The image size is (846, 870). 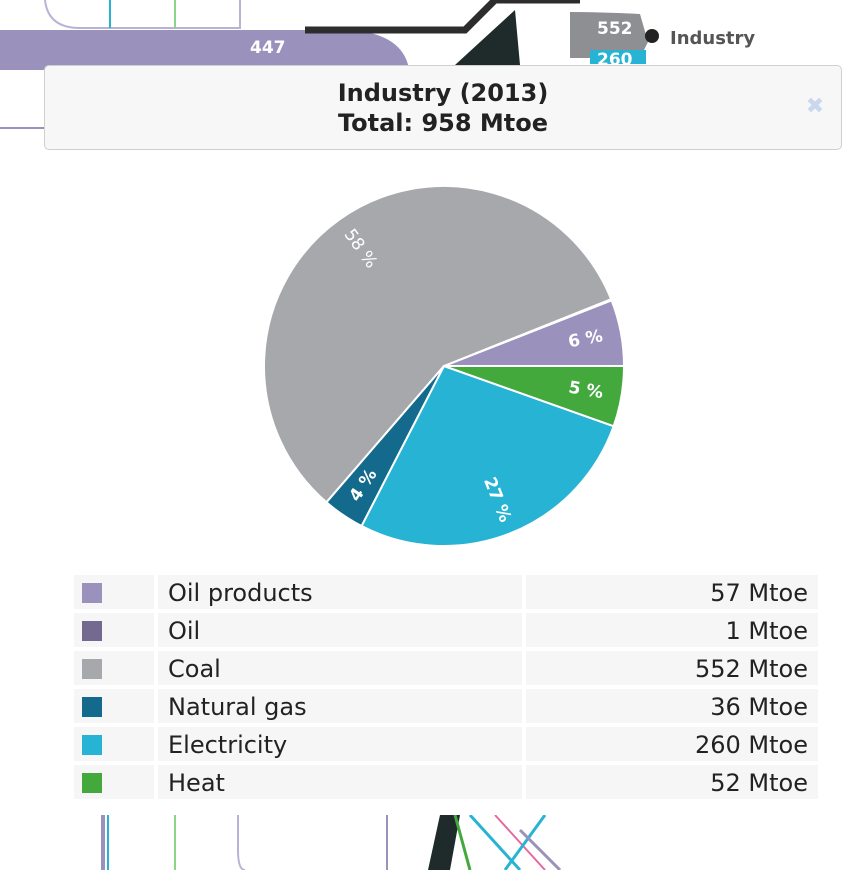 What do you see at coordinates (759, 593) in the screenshot?
I see `legend-value: 57 Mtoe` at bounding box center [759, 593].